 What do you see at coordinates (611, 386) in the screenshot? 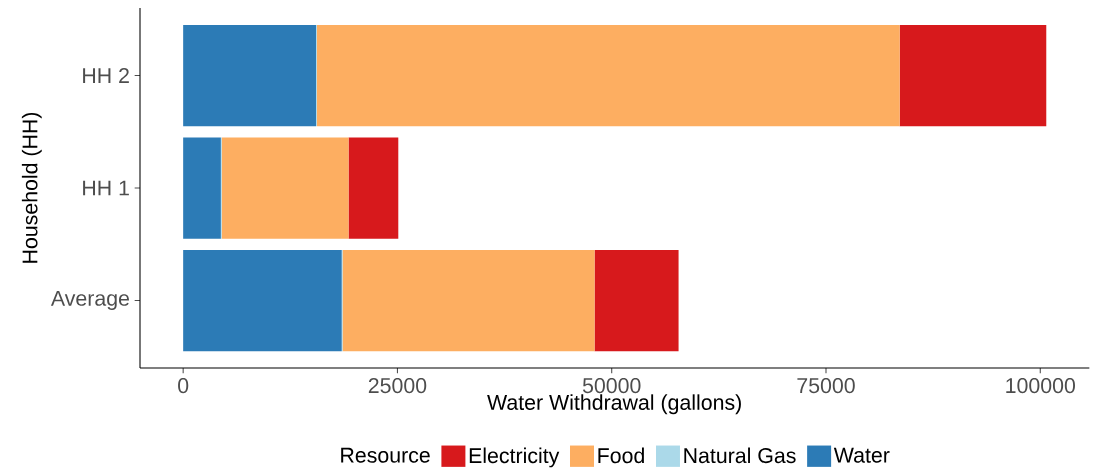
I see `x-tick-label: 50000` at bounding box center [611, 386].